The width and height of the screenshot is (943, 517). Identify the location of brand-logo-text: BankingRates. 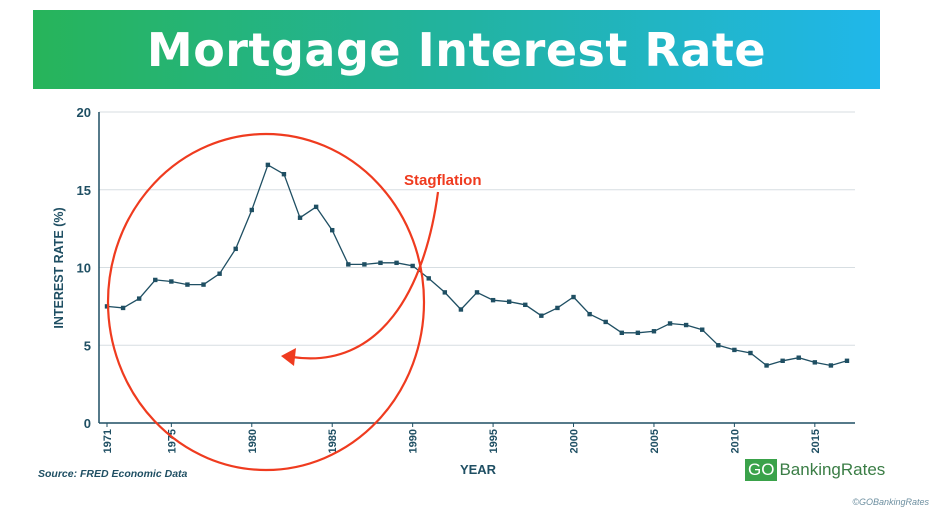
(832, 469).